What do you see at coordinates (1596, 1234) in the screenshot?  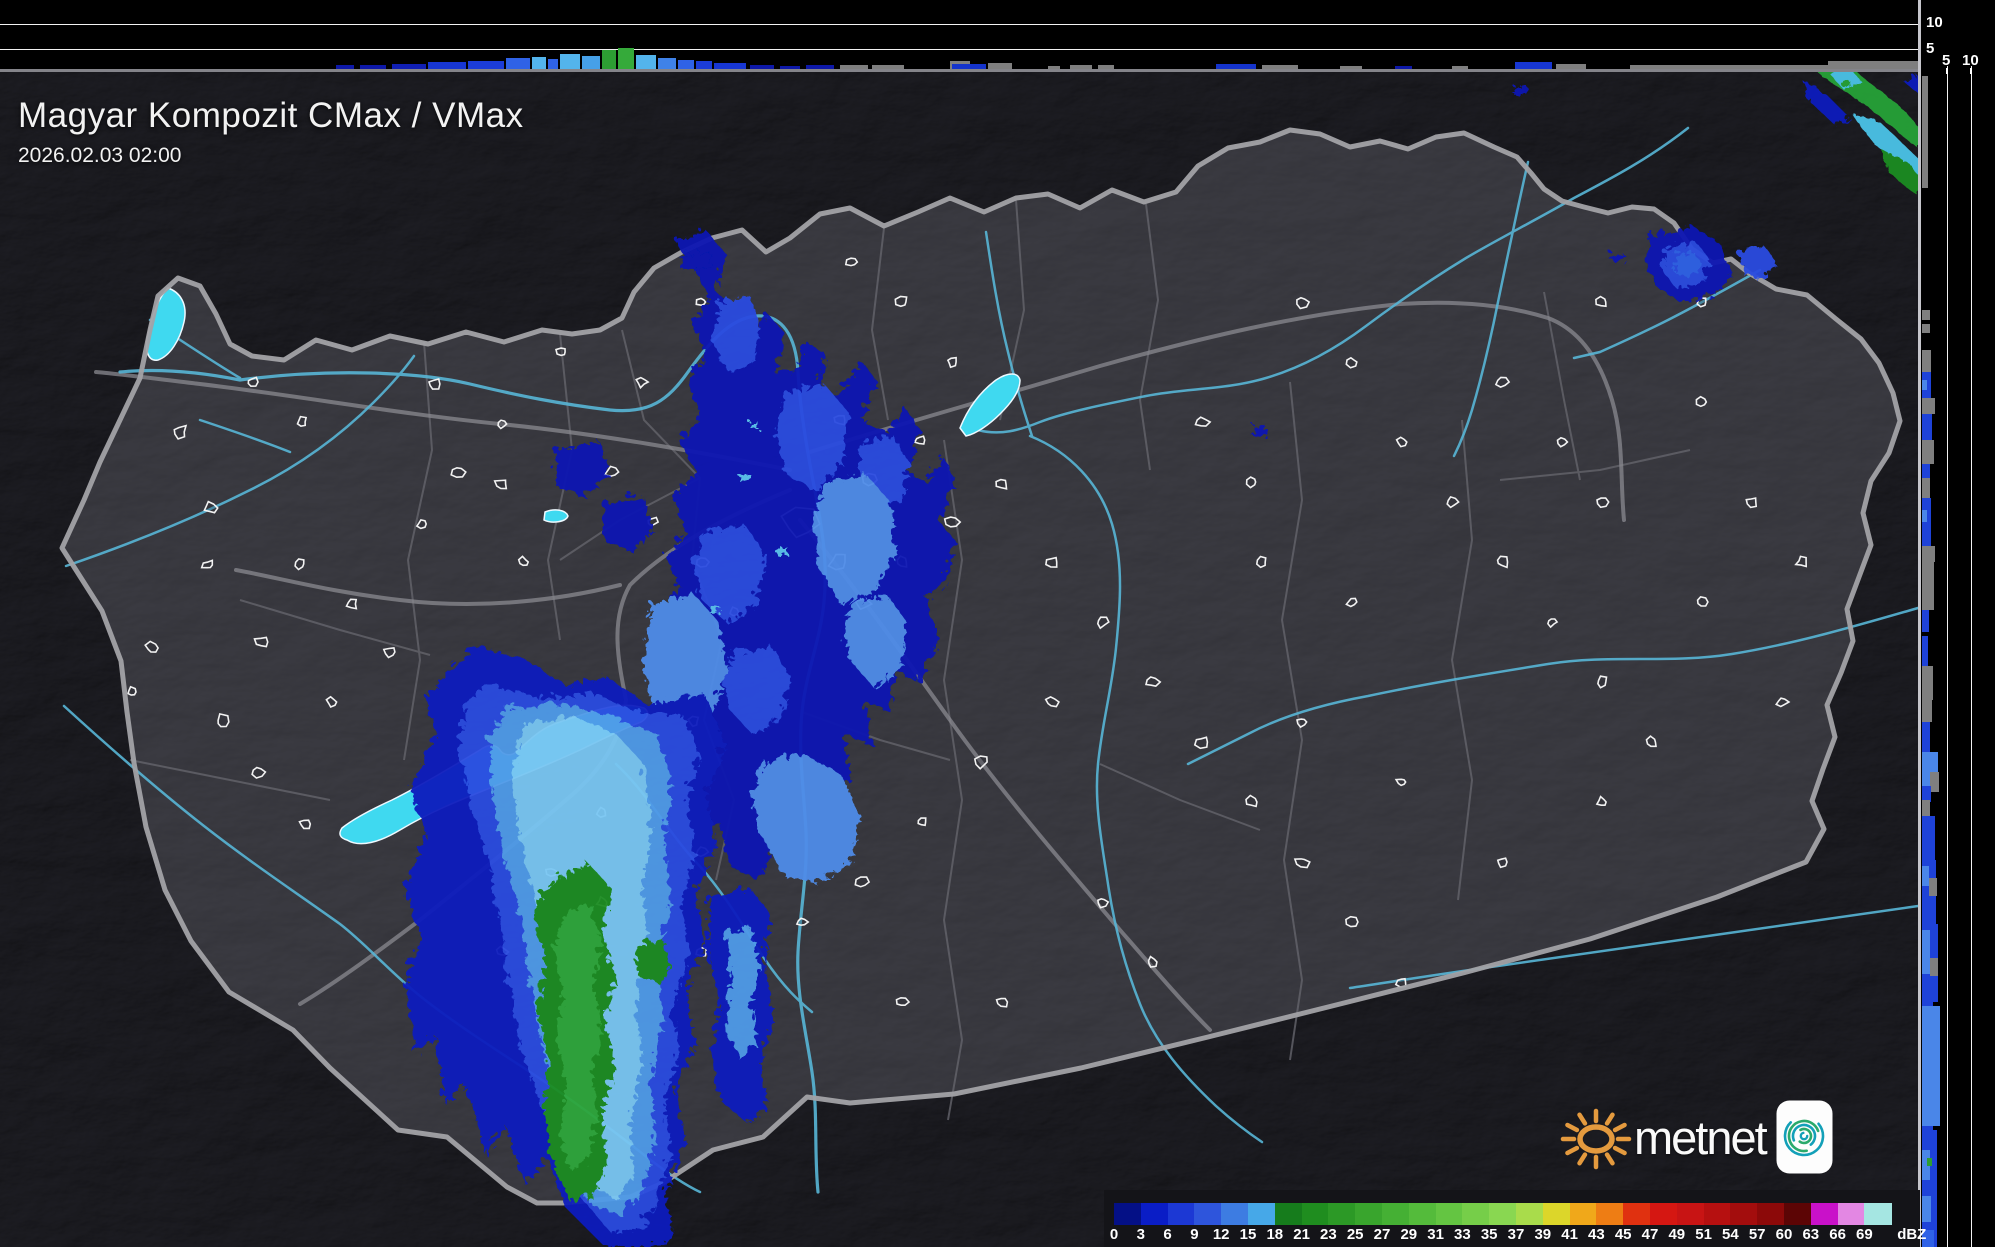 I see `legend-tick-label: 43` at bounding box center [1596, 1234].